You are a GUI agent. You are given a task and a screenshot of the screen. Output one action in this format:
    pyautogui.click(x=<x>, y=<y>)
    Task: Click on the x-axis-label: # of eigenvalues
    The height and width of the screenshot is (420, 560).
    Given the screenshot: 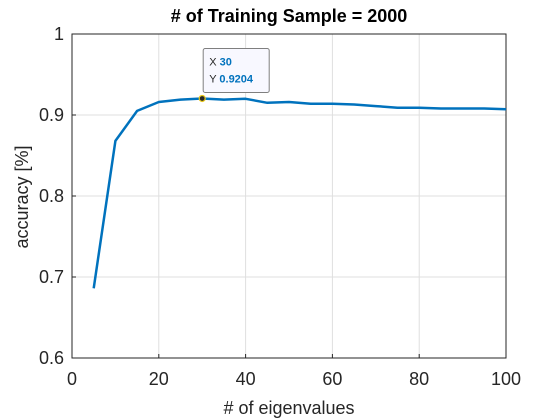 What is the action you would take?
    pyautogui.click(x=288, y=408)
    